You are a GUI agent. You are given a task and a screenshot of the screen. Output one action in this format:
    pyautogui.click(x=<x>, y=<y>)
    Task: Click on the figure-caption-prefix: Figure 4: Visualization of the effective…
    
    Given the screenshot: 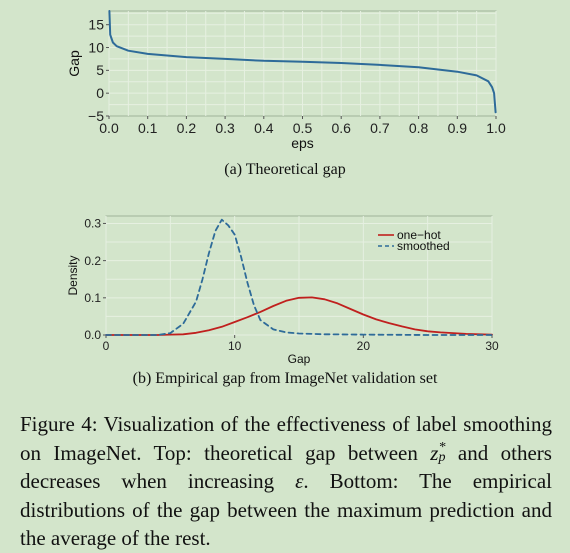 What is the action you would take?
    pyautogui.click(x=286, y=438)
    